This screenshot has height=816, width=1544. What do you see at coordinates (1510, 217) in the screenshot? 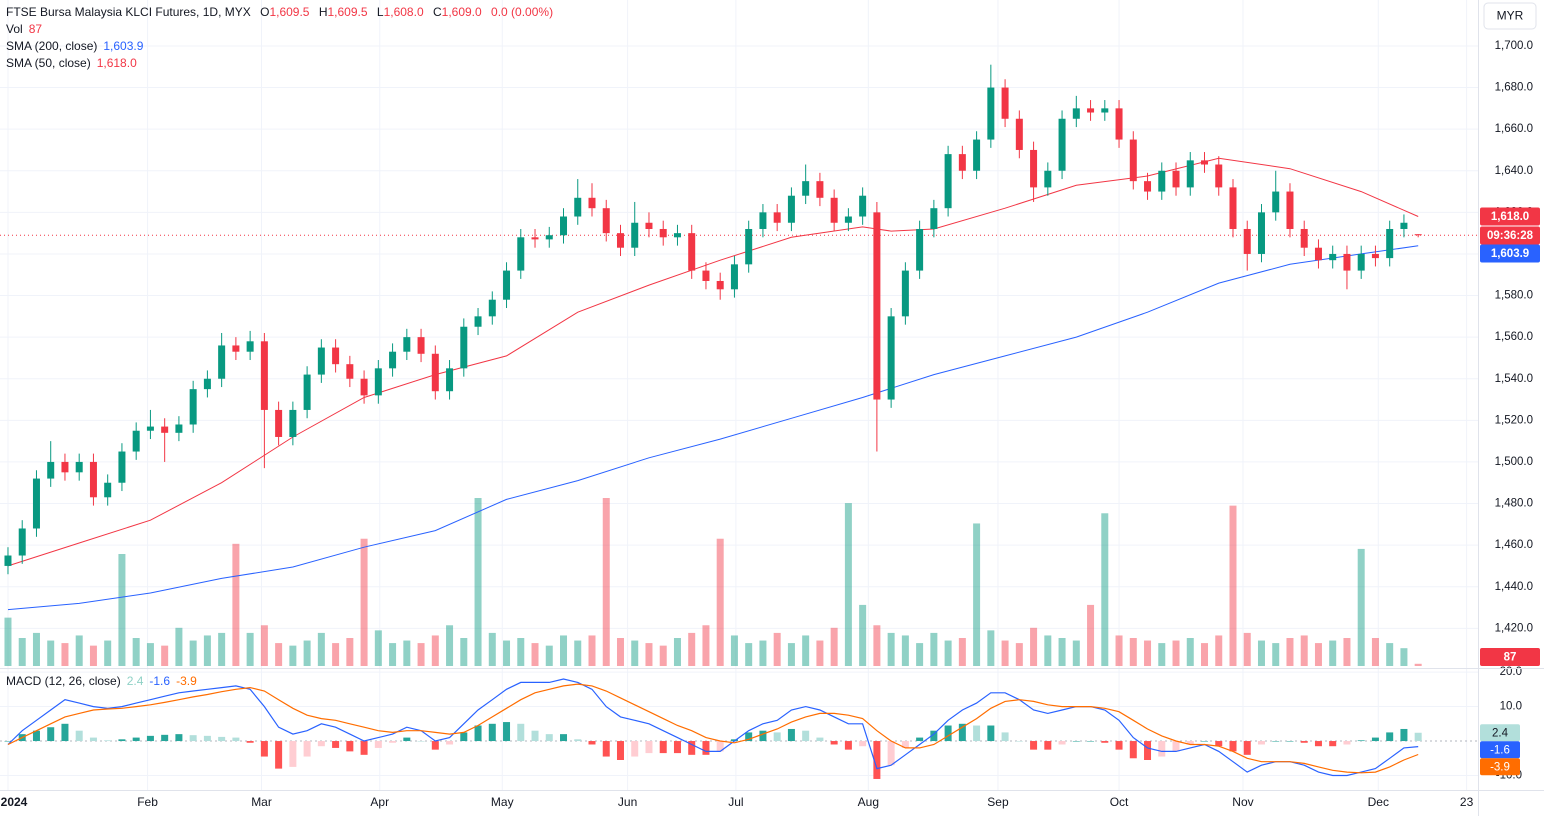
I see `sma50-label: 1,618.0` at bounding box center [1510, 217].